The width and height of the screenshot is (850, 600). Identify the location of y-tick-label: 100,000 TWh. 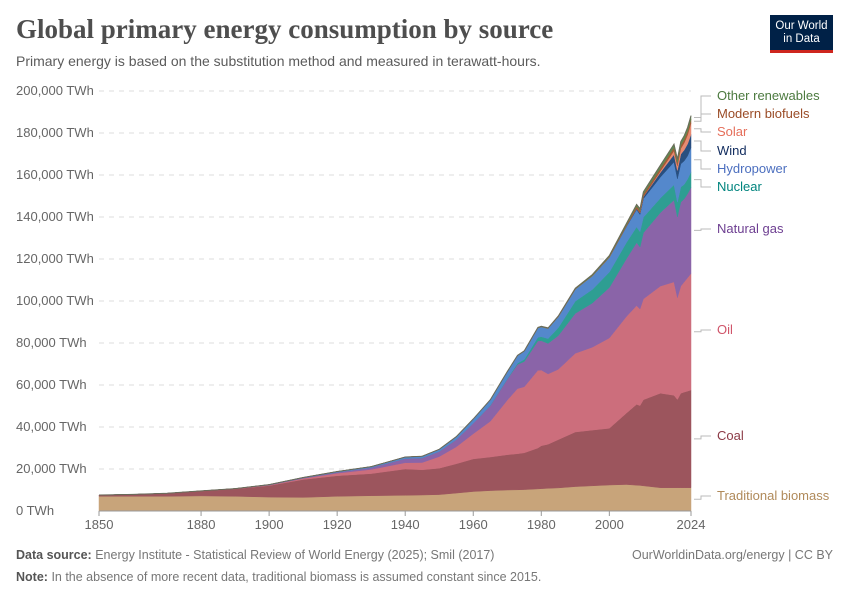
(55, 300).